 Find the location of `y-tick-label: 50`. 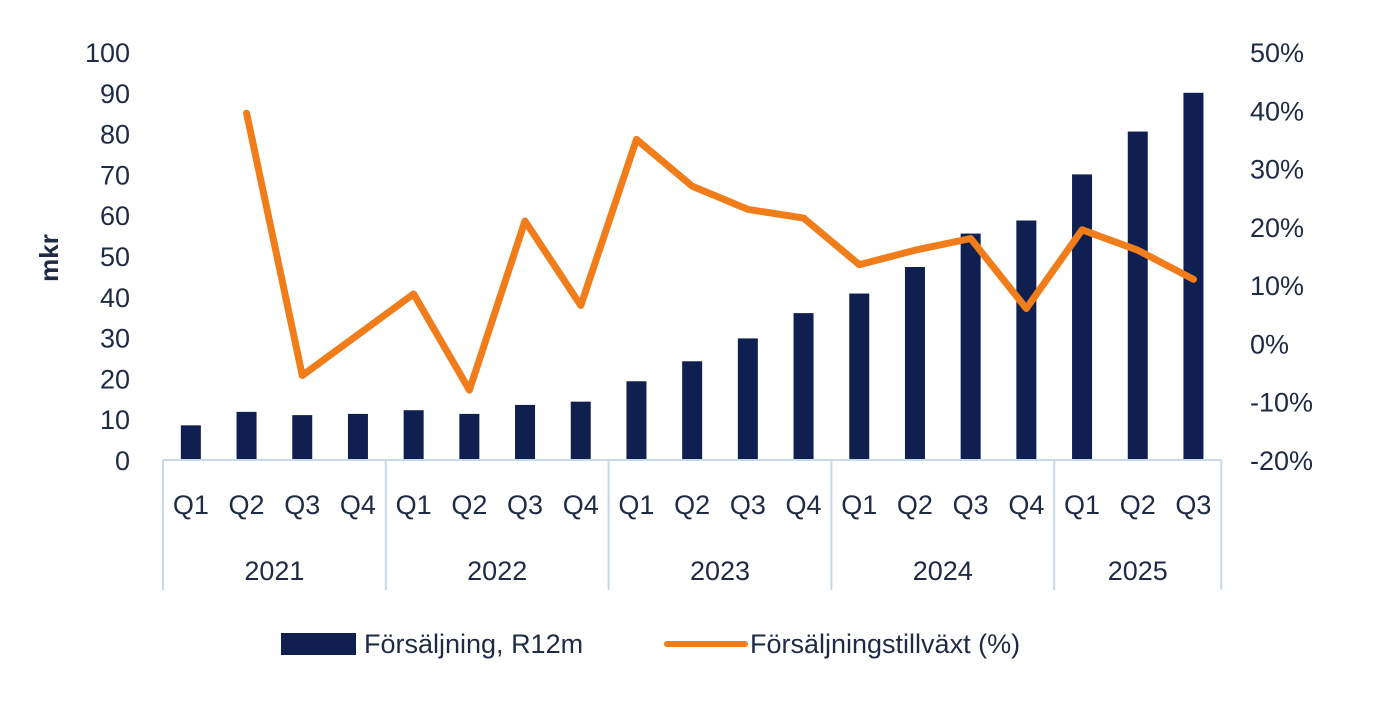

y-tick-label: 50 is located at coordinates (115, 257).